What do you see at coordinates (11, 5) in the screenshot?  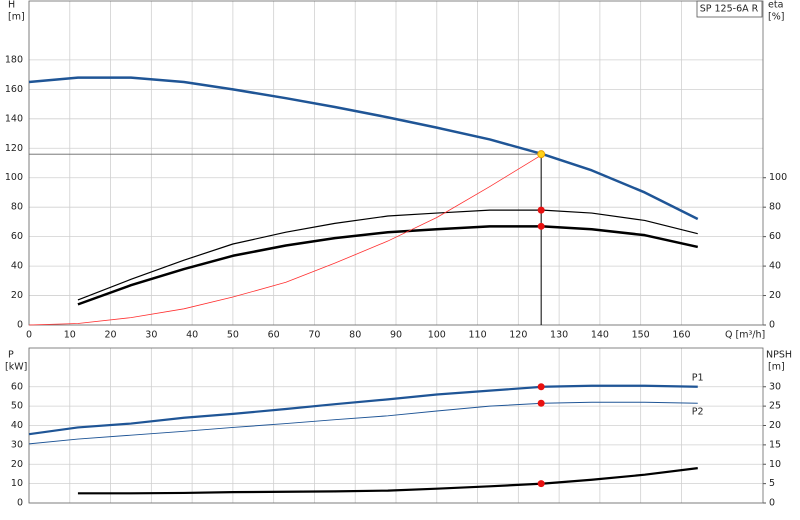 I see `y-label: H` at bounding box center [11, 5].